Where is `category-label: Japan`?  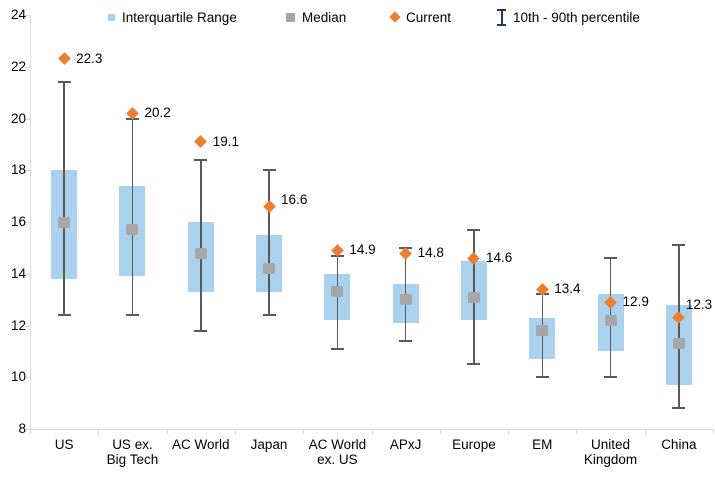 category-label: Japan is located at coordinates (269, 444).